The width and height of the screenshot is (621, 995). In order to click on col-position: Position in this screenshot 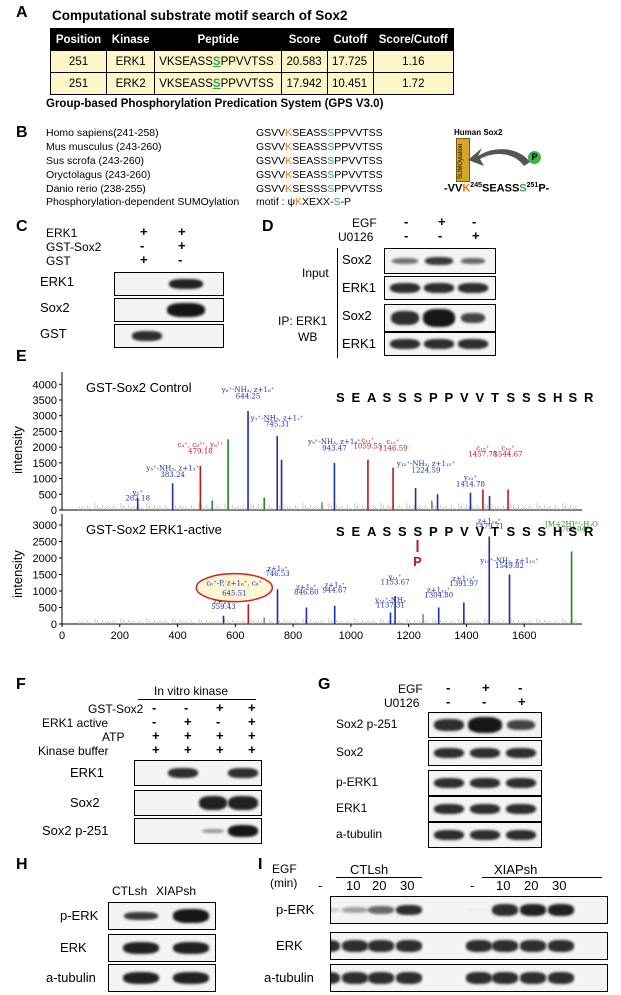, I will do `click(78, 39)`.